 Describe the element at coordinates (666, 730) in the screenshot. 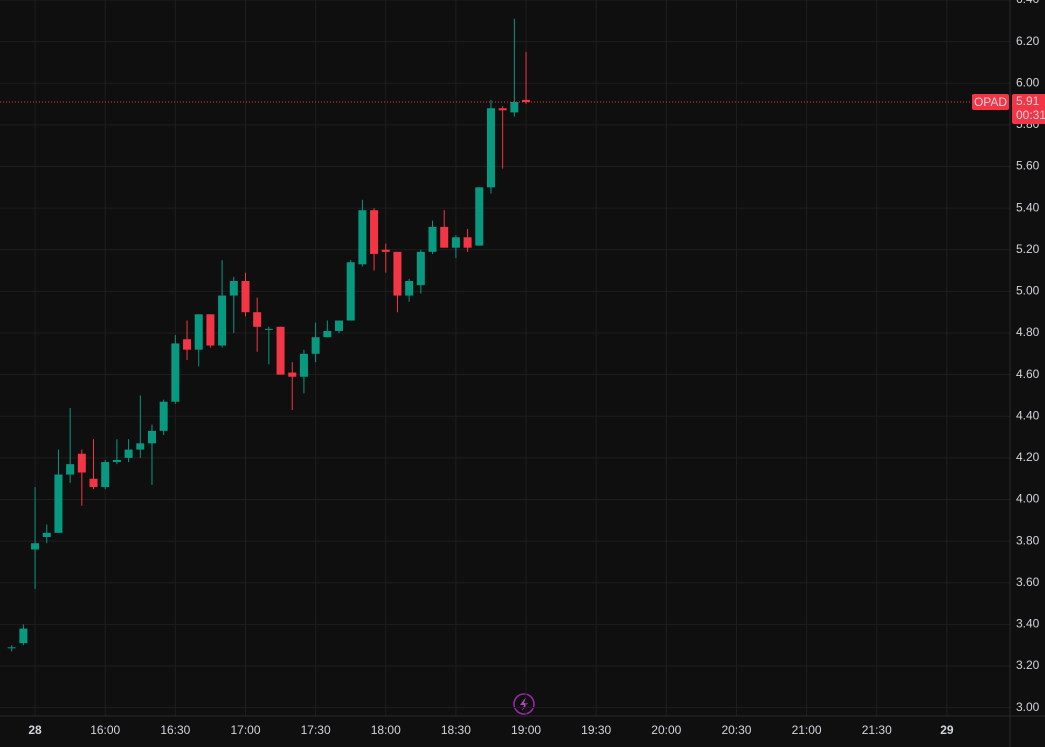

I see `x-tick-label: 20:00` at that location.